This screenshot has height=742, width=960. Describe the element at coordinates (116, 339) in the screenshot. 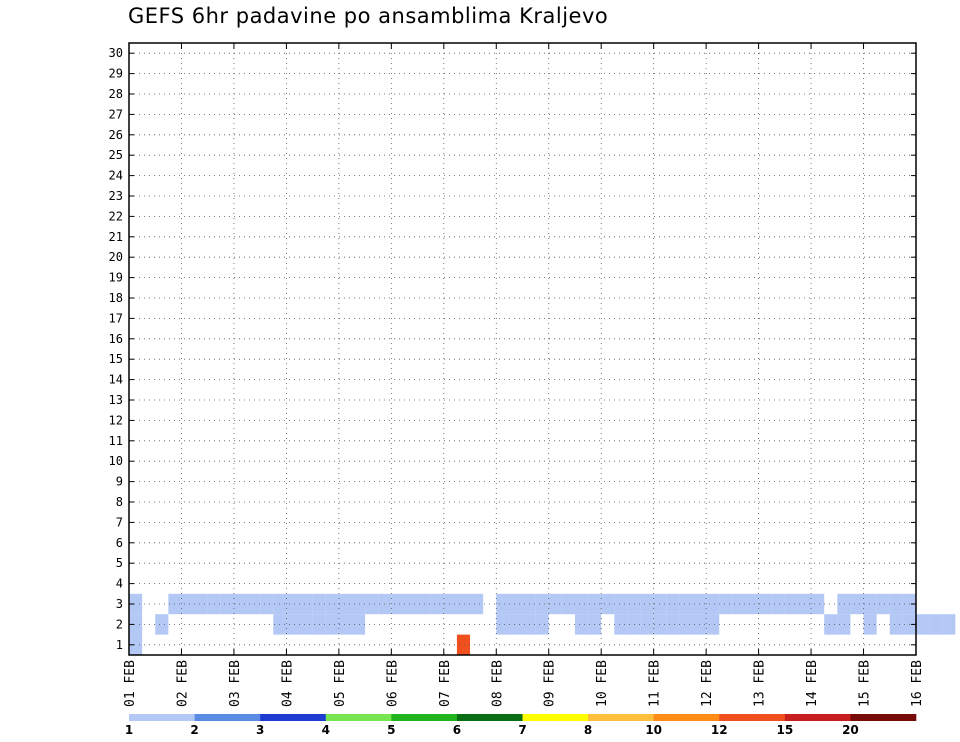

I see `y-tick-label: 16` at that location.